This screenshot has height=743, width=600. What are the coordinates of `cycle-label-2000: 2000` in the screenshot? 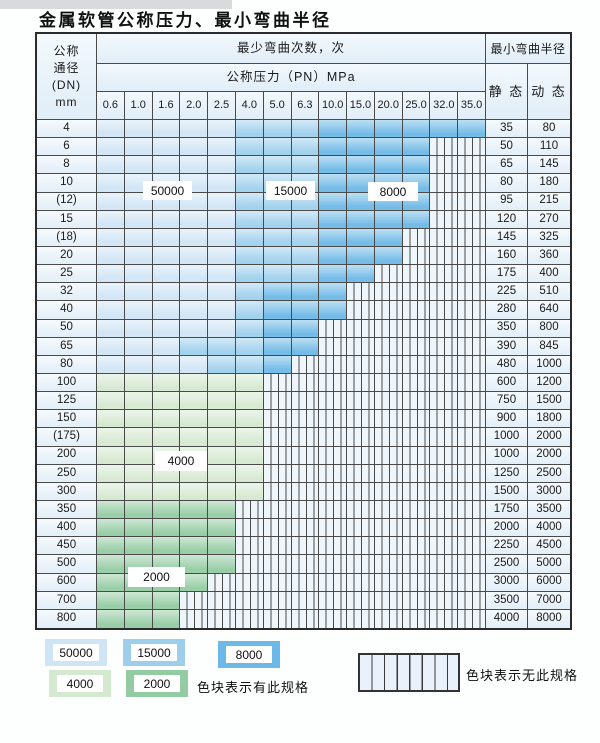 It's located at (156, 577).